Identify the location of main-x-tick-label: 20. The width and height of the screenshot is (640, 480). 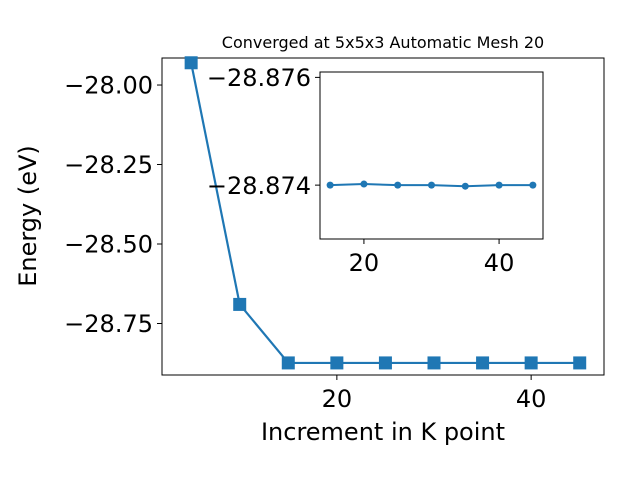
(337, 399).